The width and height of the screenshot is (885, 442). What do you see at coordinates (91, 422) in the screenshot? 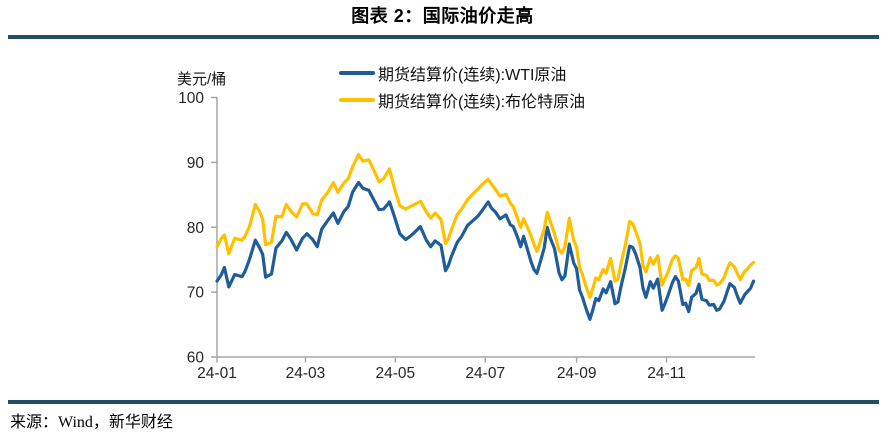
I see `source-note: 来源：Wind，新华财经` at bounding box center [91, 422].